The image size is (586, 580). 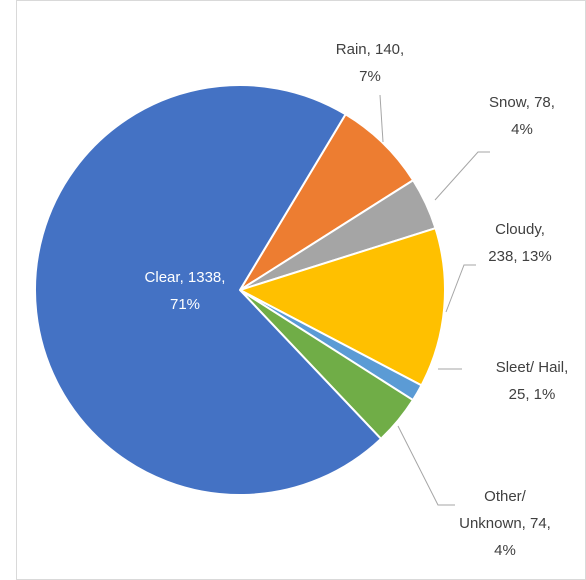 I want to click on pie-slice, so click(x=342, y=307).